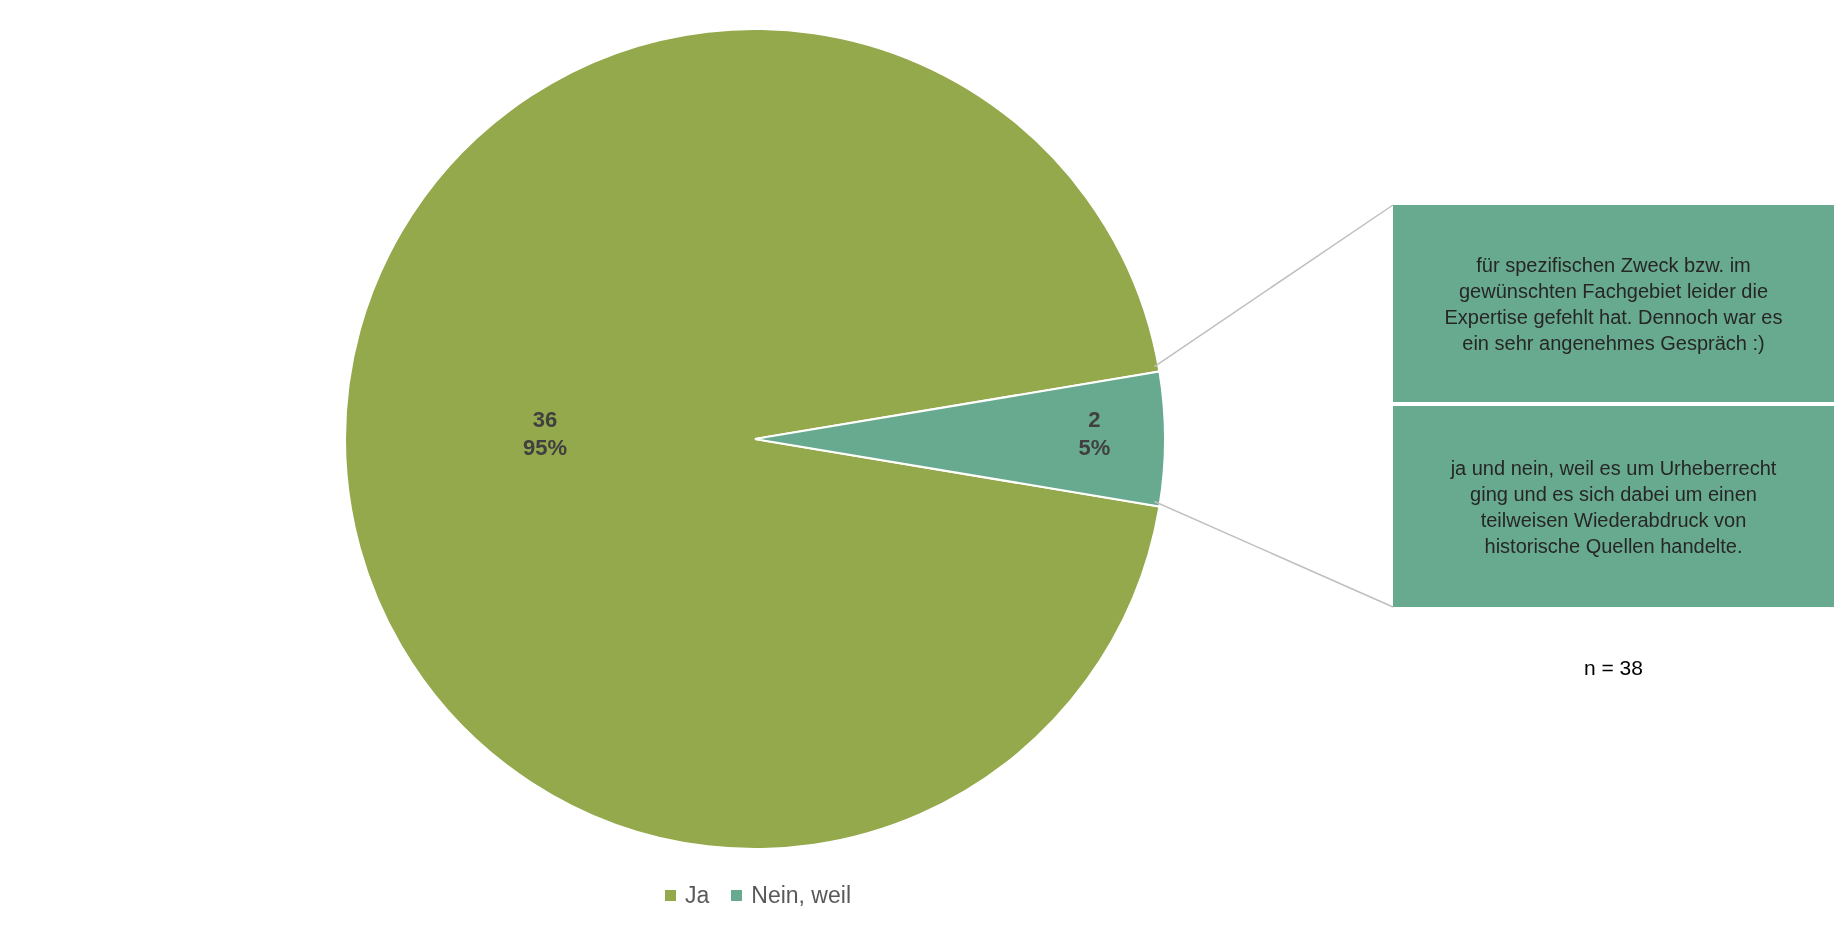 The image size is (1838, 925). Describe the element at coordinates (1613, 304) in the screenshot. I see `text: für spezifischen Zweck bzw. im gewünschten Fachgebiet leider die Expertise gefehlt hat. Dennoch war es ein sehr angenehmes Gespräch :)` at that location.